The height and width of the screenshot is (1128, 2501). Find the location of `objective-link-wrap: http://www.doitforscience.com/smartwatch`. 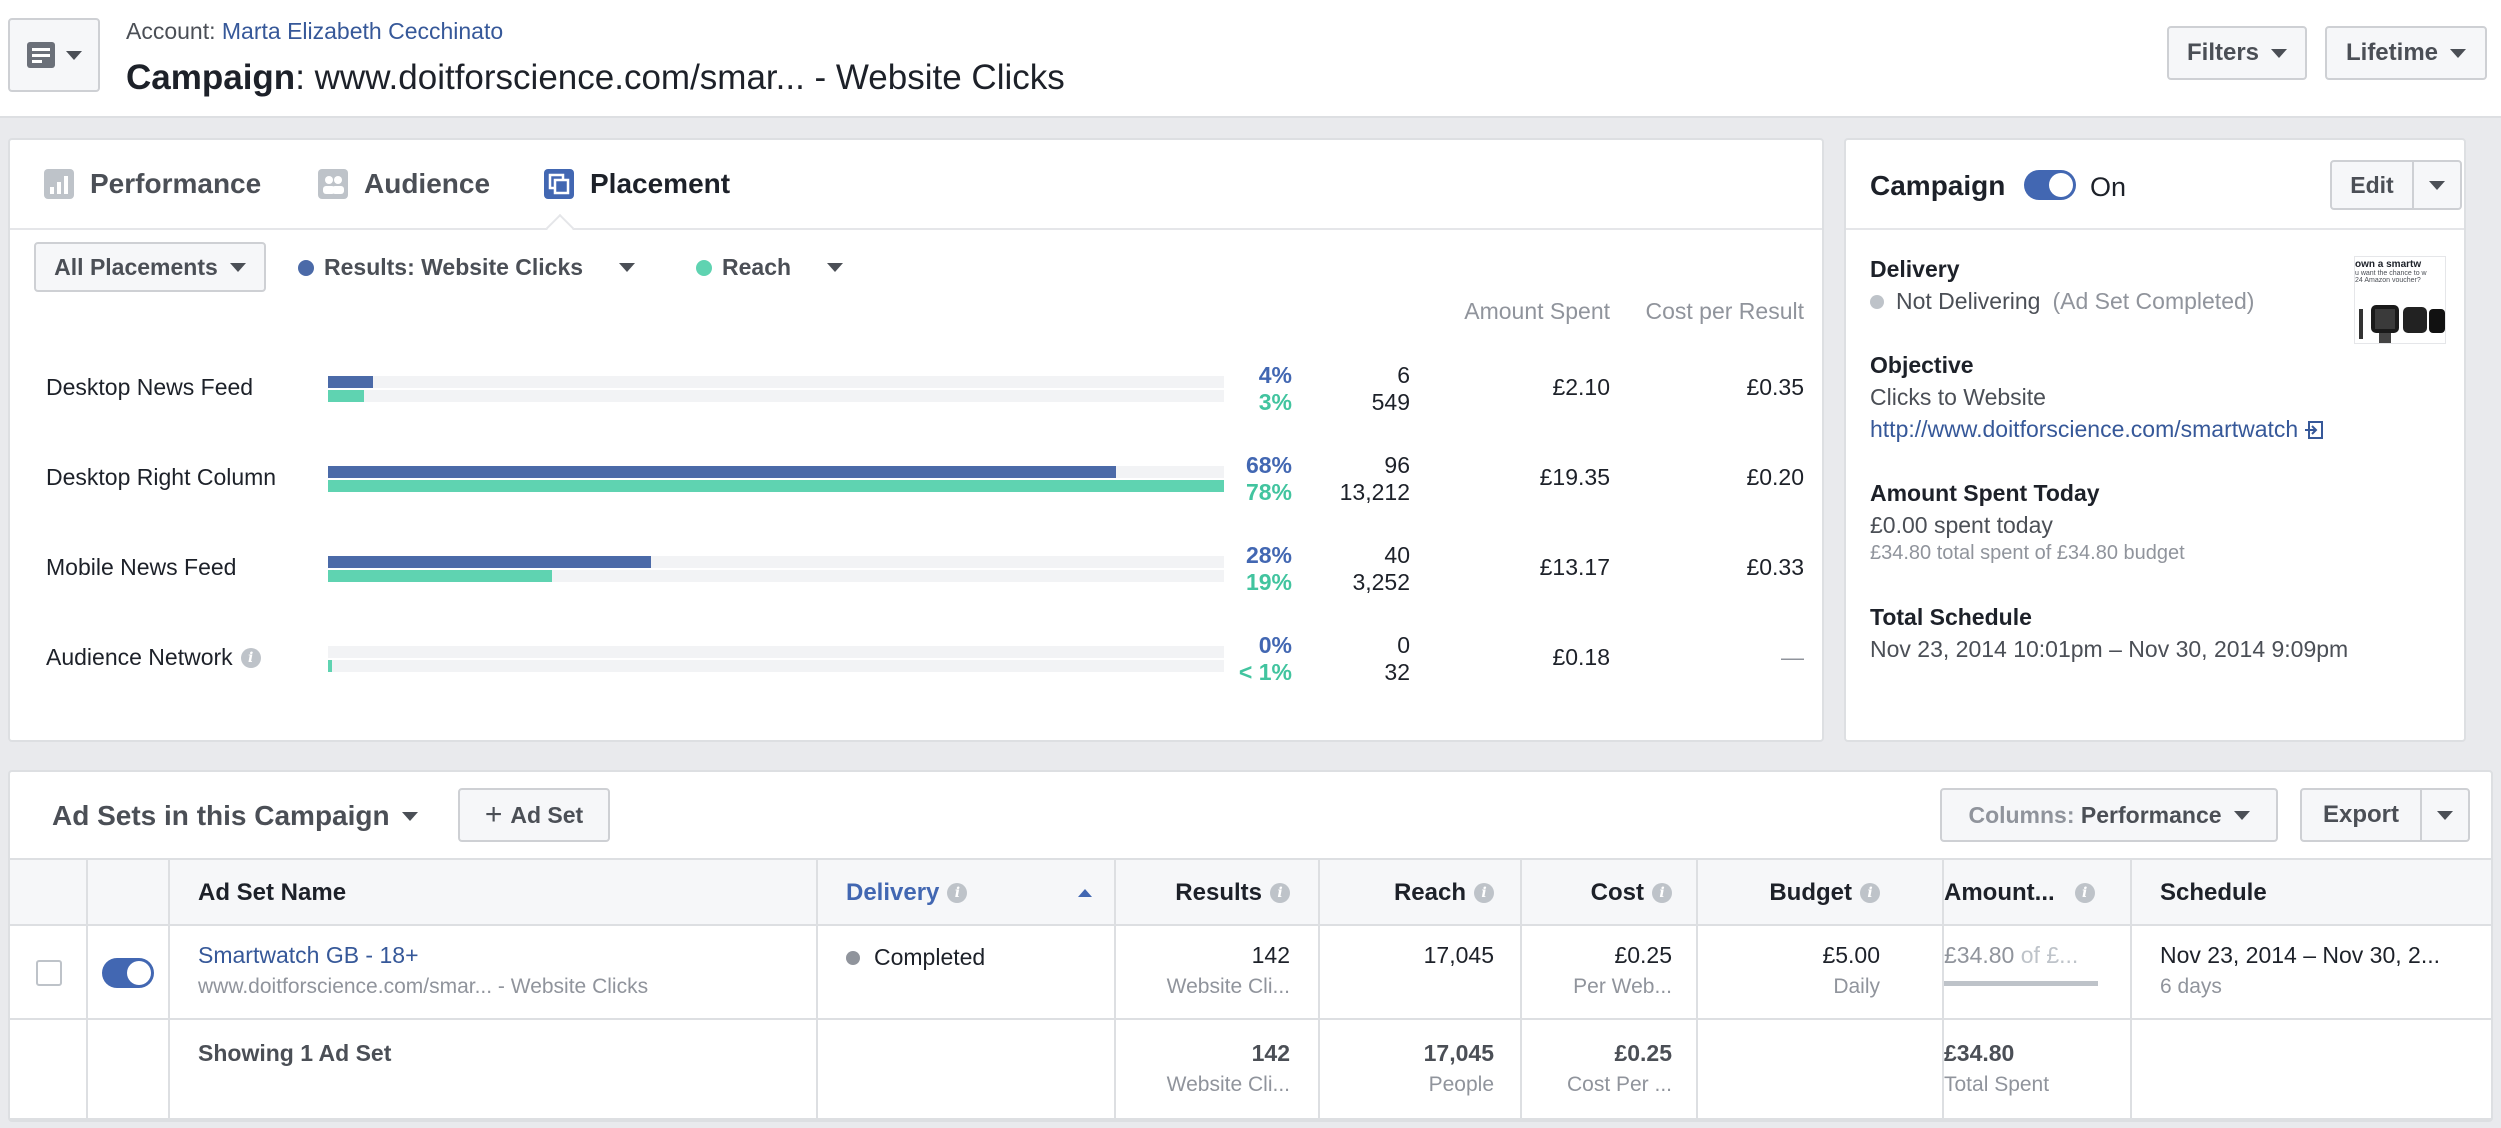

objective-link-wrap: http://www.doitforscience.com/smartwatch is located at coordinates (2097, 429).